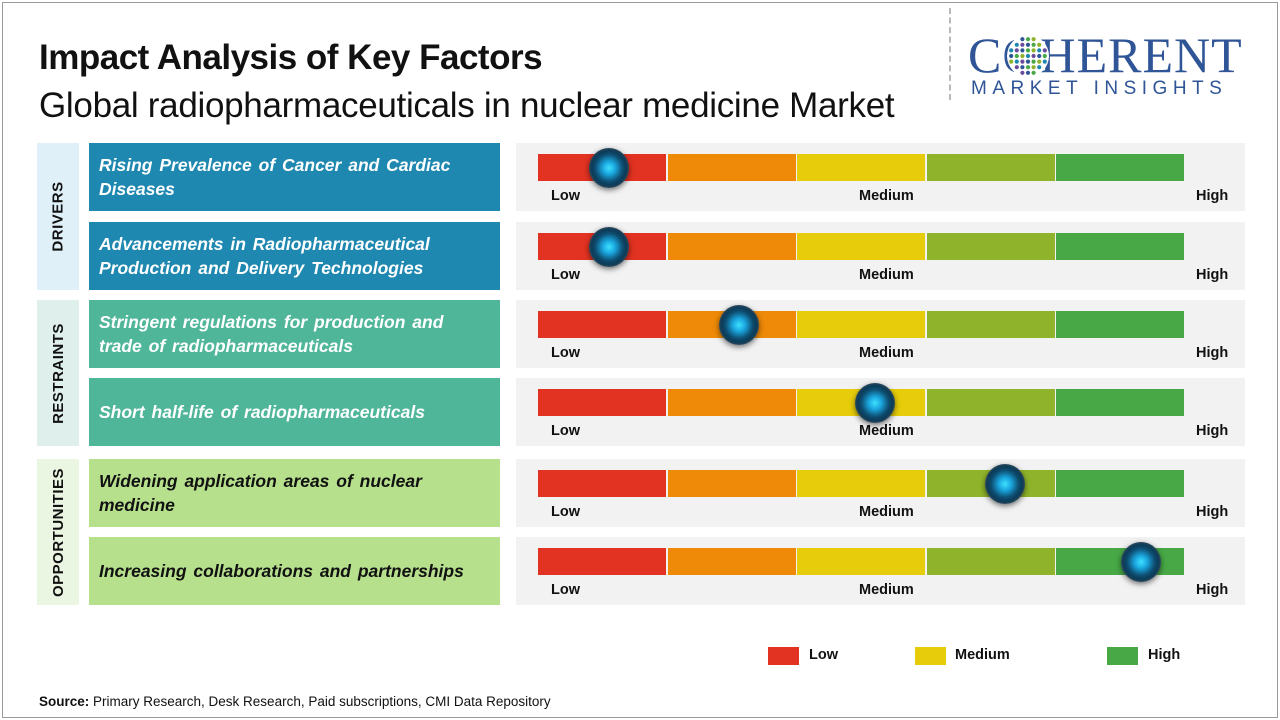  Describe the element at coordinates (1099, 88) in the screenshot. I see `logo-tagline: MARKET INSIGHTS` at that location.